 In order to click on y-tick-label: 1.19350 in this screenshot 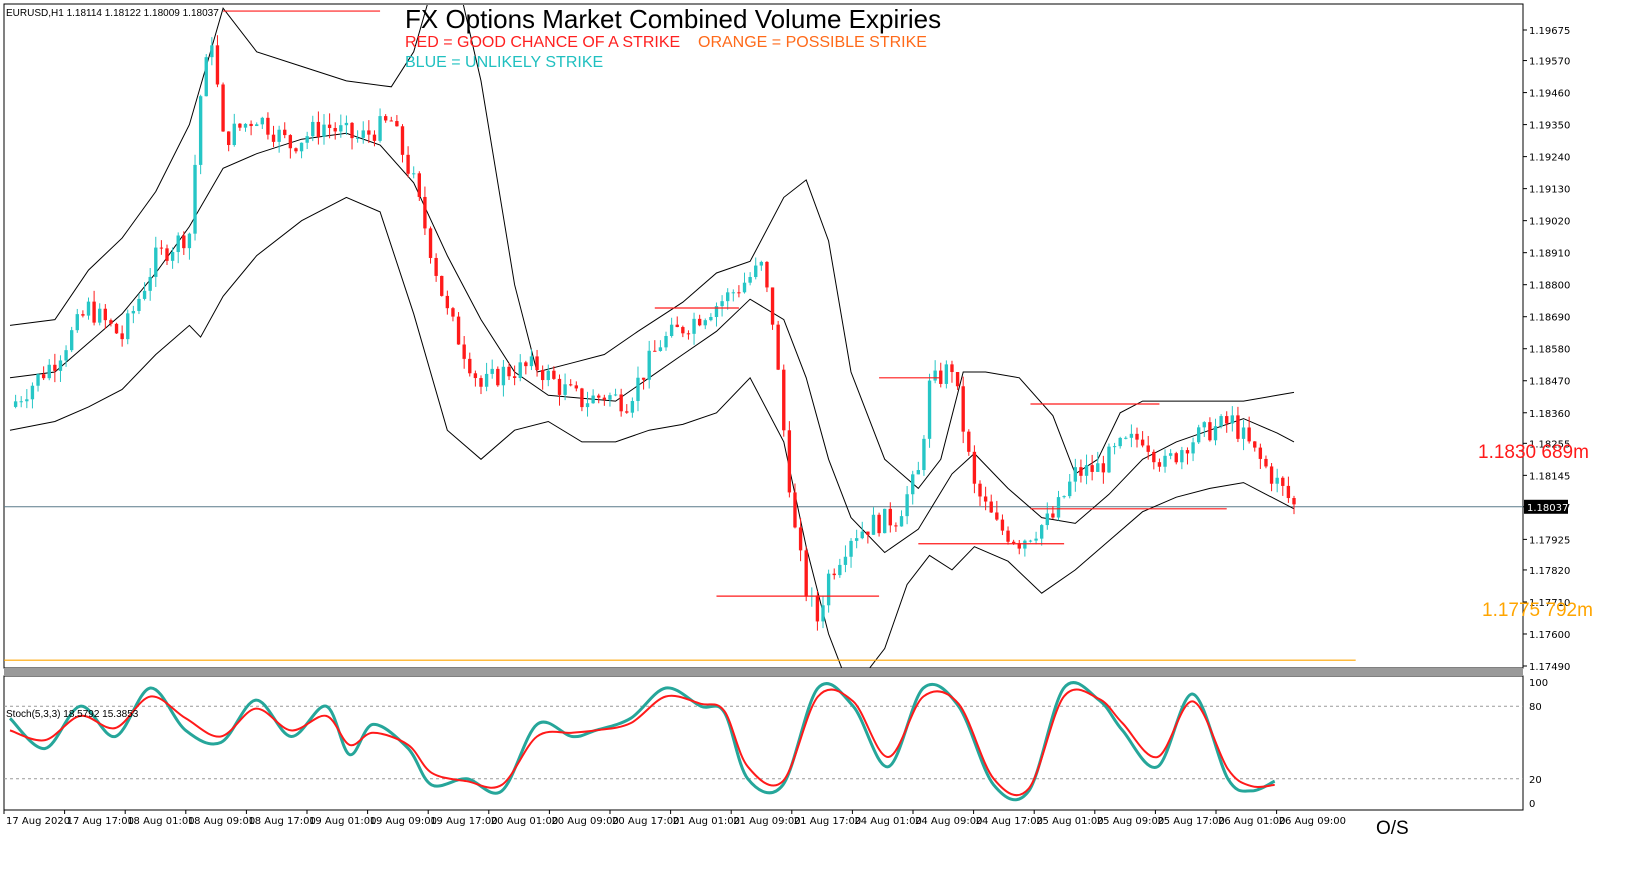, I will do `click(1549, 126)`.